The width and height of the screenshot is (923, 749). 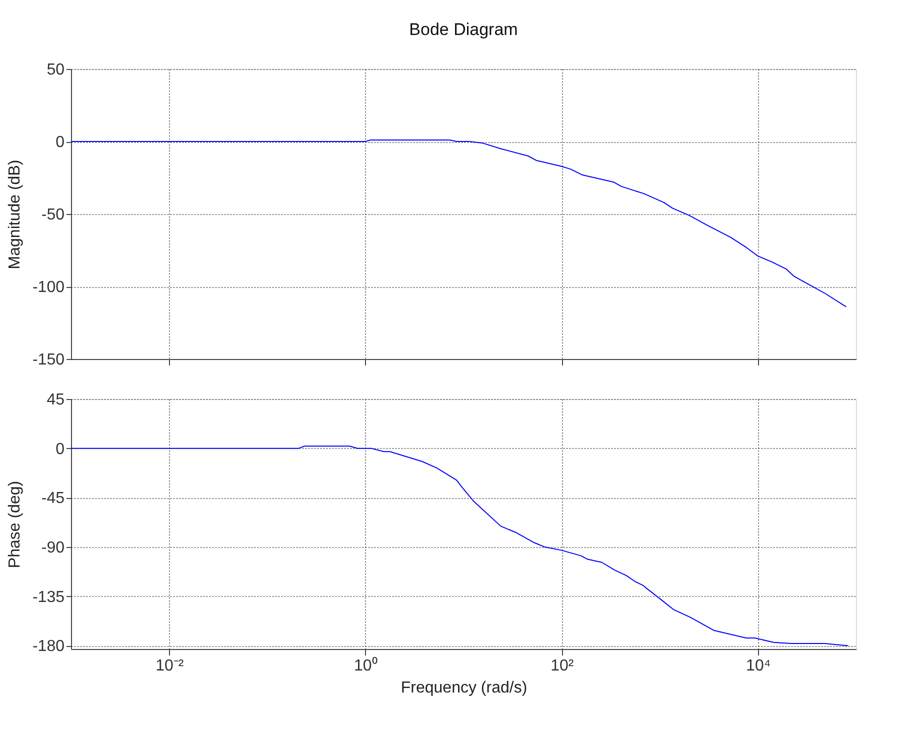 I want to click on y-tick-label: 45, so click(x=55, y=400).